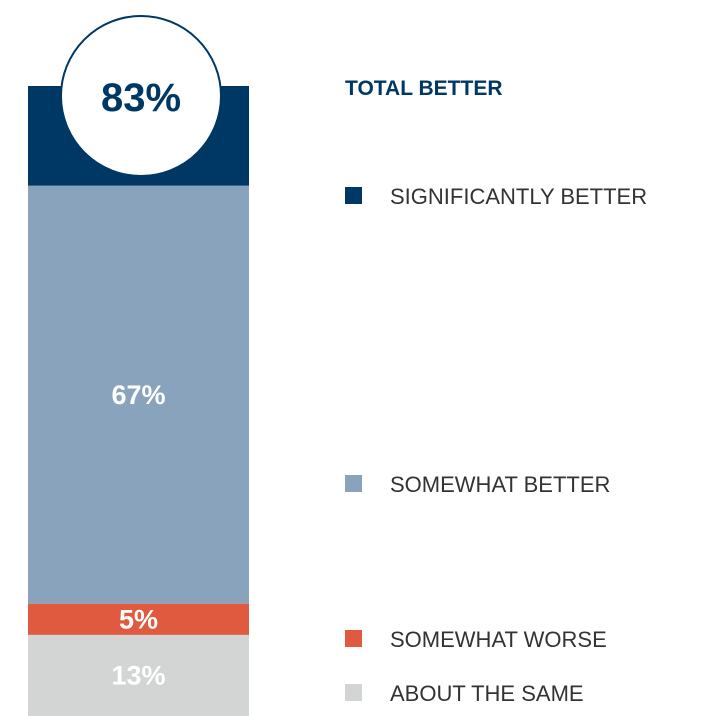  I want to click on bar-segment-about-the-same, so click(138, 675).